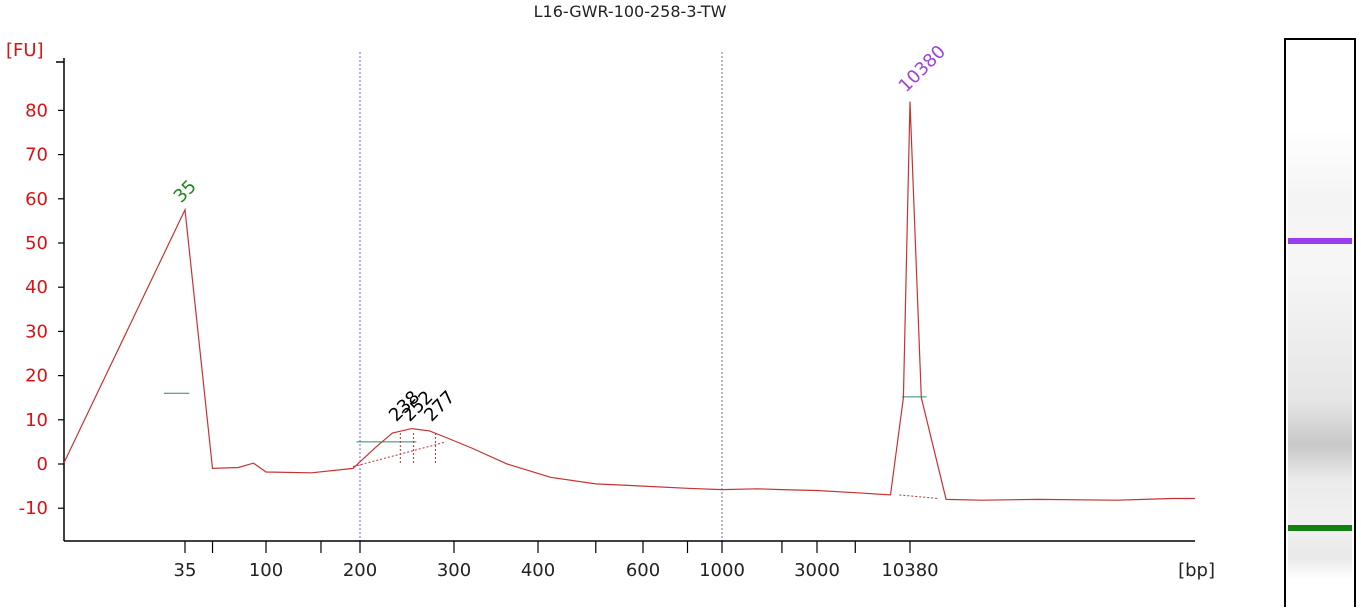 This screenshot has height=613, width=1361. What do you see at coordinates (722, 570) in the screenshot?
I see `x-tick-label: 1000` at bounding box center [722, 570].